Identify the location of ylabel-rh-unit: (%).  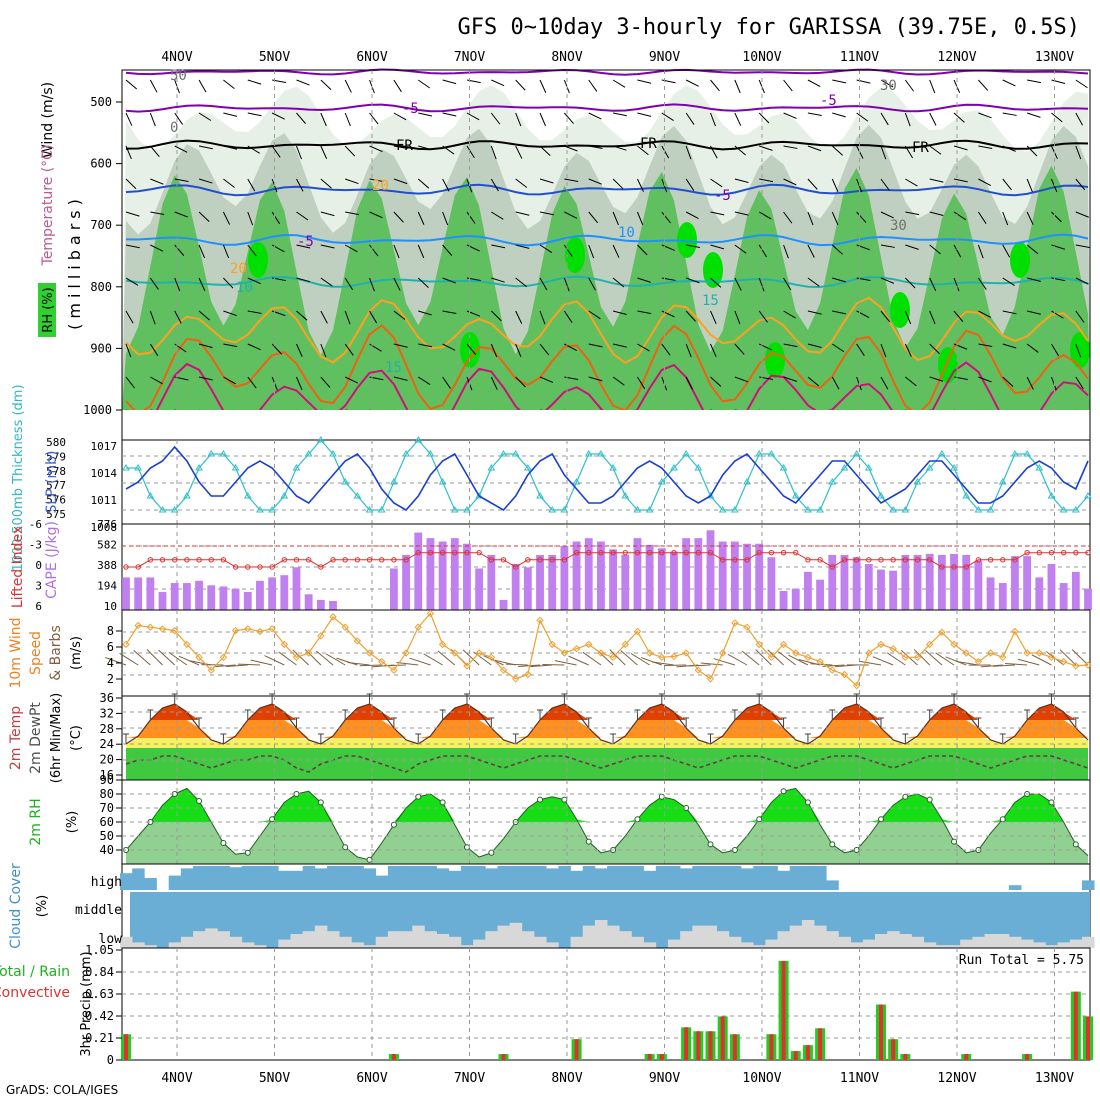
(72, 822).